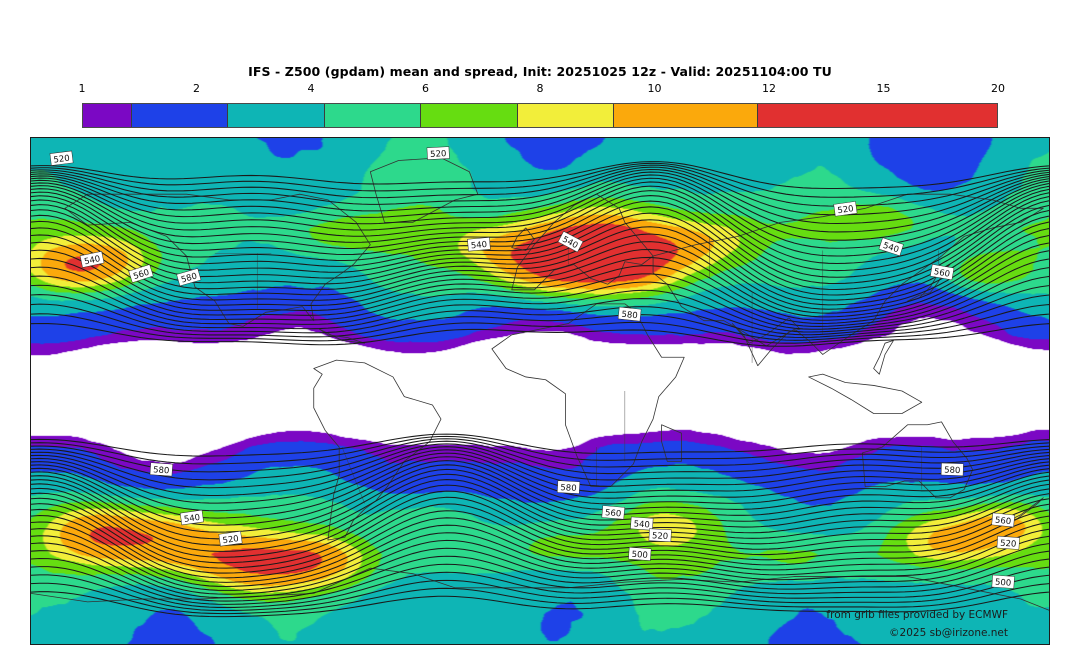 Image resolution: width=1080 pixels, height=658 pixels. I want to click on colorbar-tick-8: 8, so click(540, 88).